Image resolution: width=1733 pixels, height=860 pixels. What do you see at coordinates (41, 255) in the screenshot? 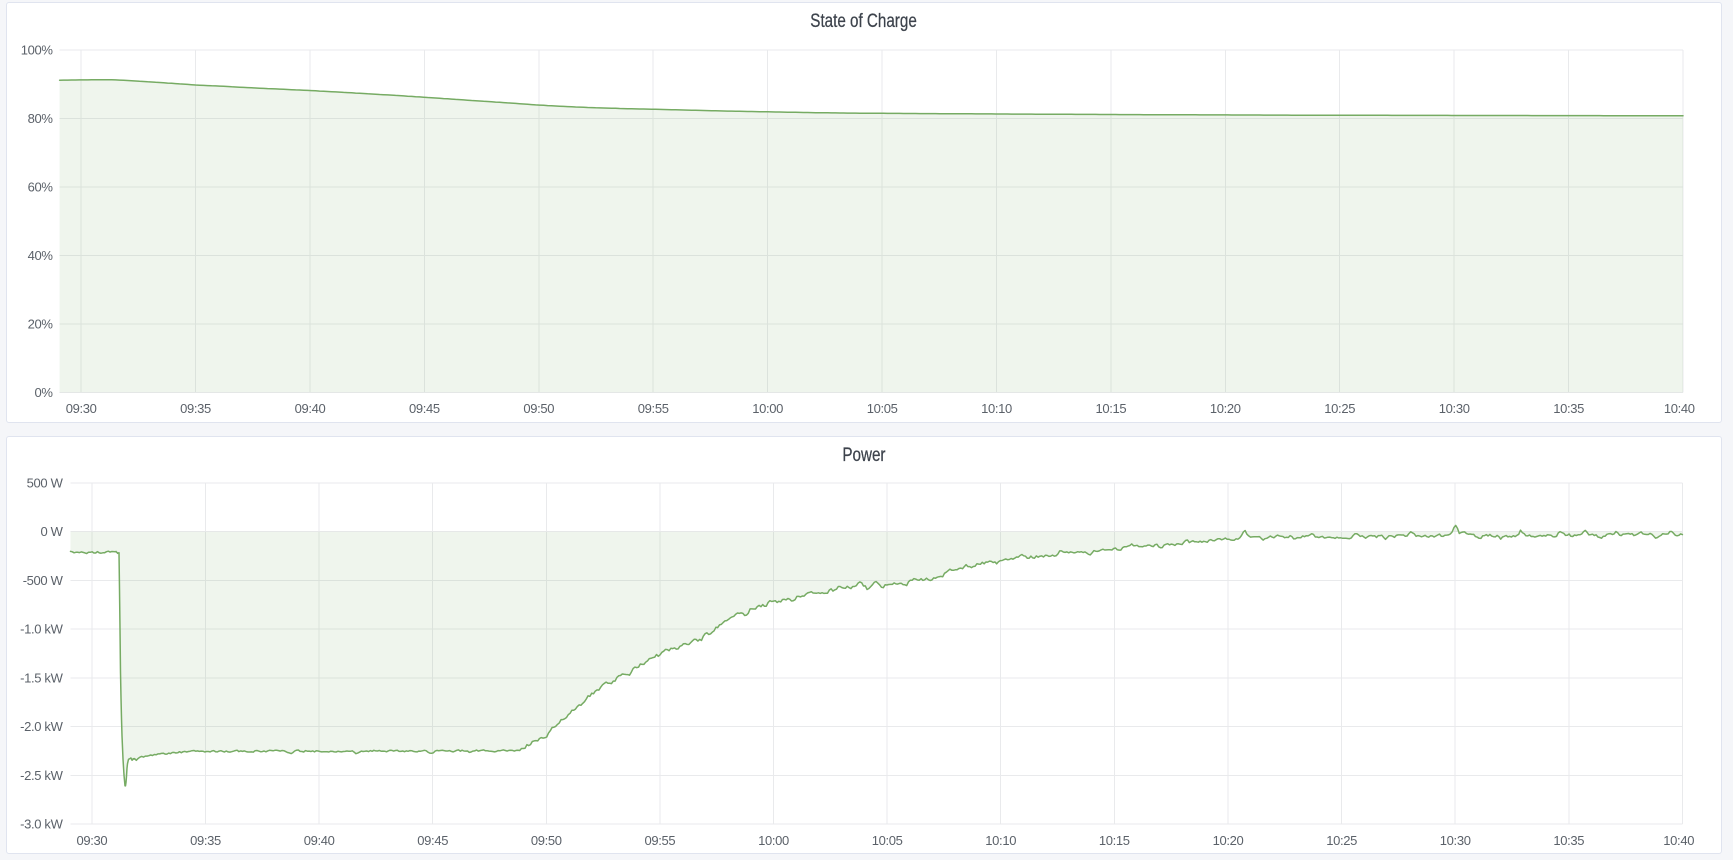
I see `svg-text: 40%` at bounding box center [41, 255].